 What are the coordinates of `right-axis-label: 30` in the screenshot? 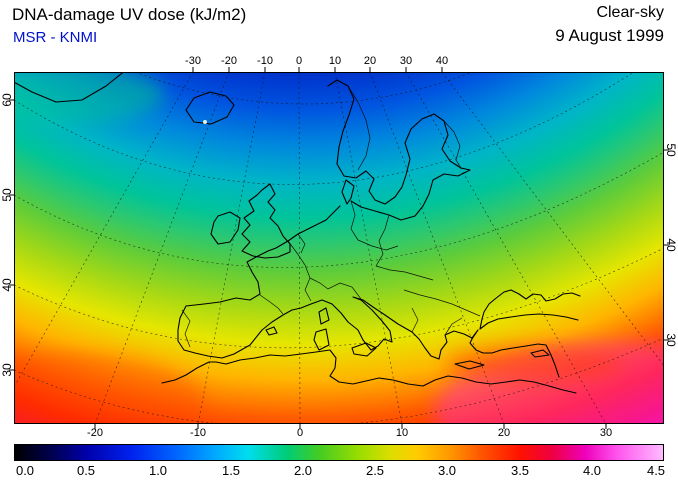 It's located at (671, 340).